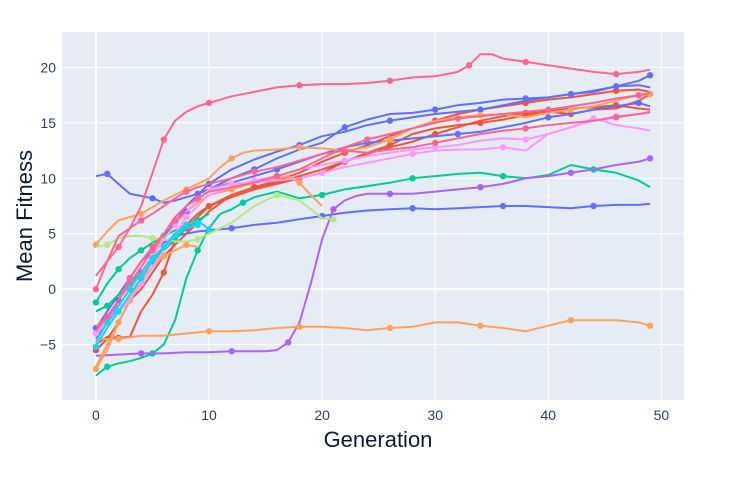 Image resolution: width=732 pixels, height=498 pixels. Describe the element at coordinates (435, 415) in the screenshot. I see `x-tick-label: 30` at that location.